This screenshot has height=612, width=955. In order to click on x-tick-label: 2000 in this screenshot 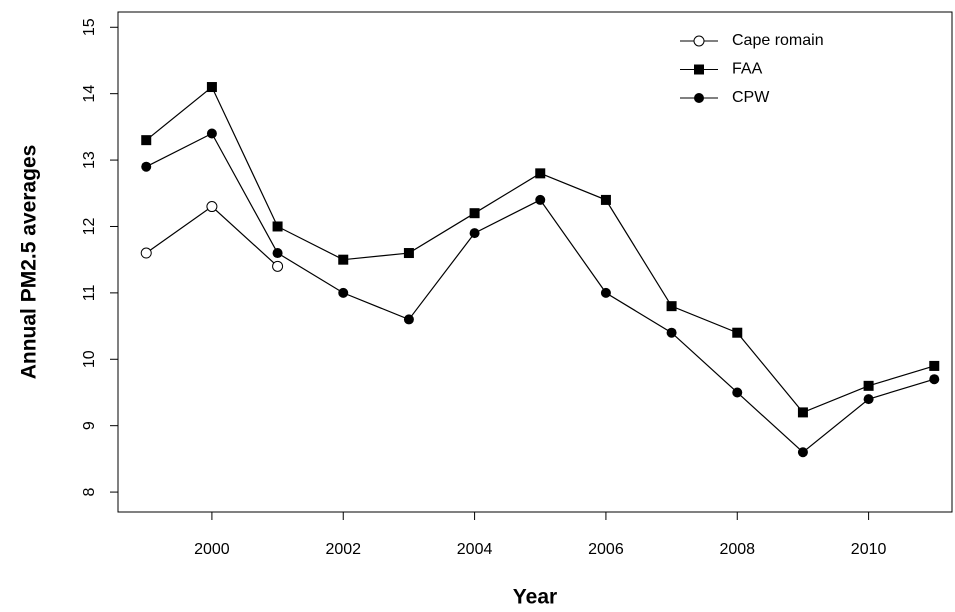, I will do `click(212, 549)`.